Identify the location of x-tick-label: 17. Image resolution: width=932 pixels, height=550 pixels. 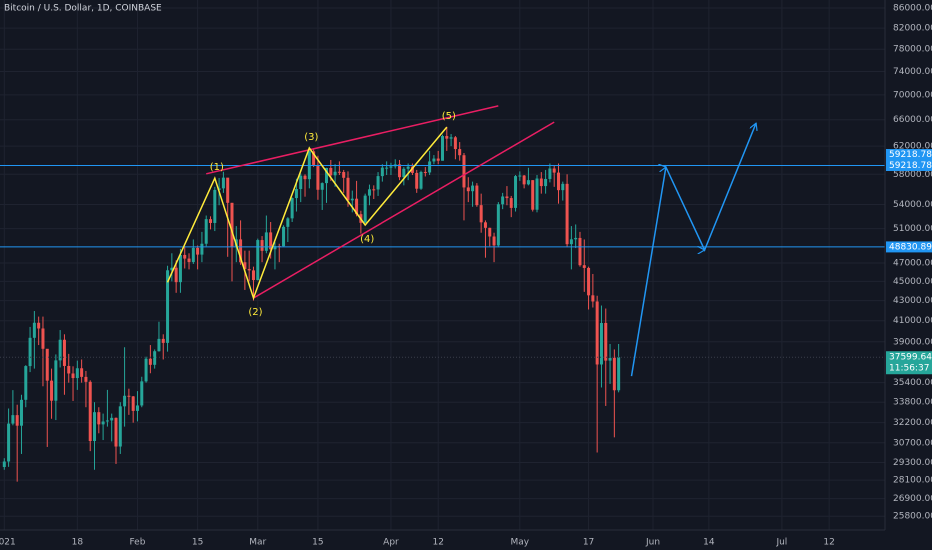
(588, 543).